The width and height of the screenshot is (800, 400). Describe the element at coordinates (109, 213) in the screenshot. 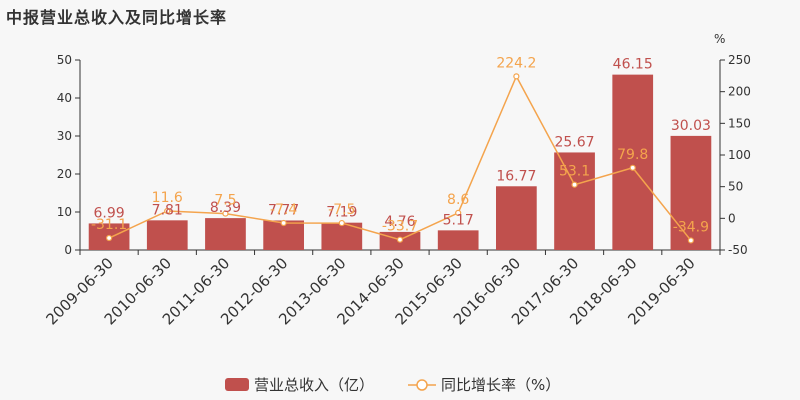

I see `bar-value-label: 6.99` at that location.